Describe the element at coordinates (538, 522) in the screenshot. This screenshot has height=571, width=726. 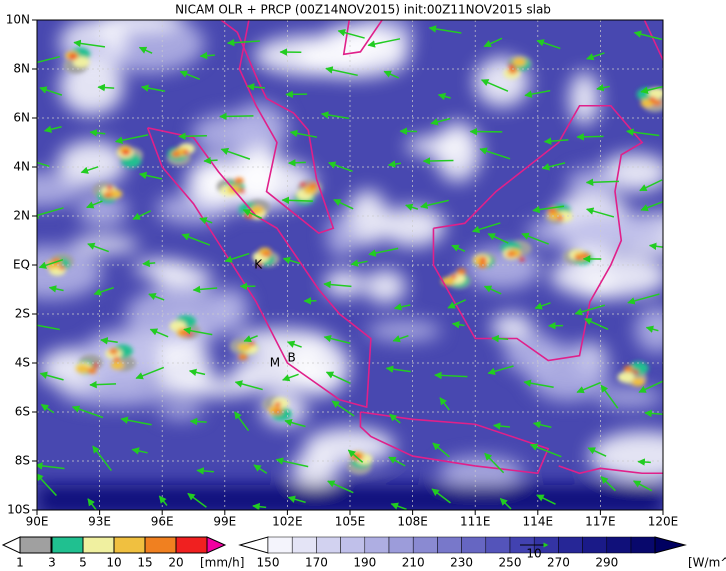
I see `lon-label: 114E` at that location.